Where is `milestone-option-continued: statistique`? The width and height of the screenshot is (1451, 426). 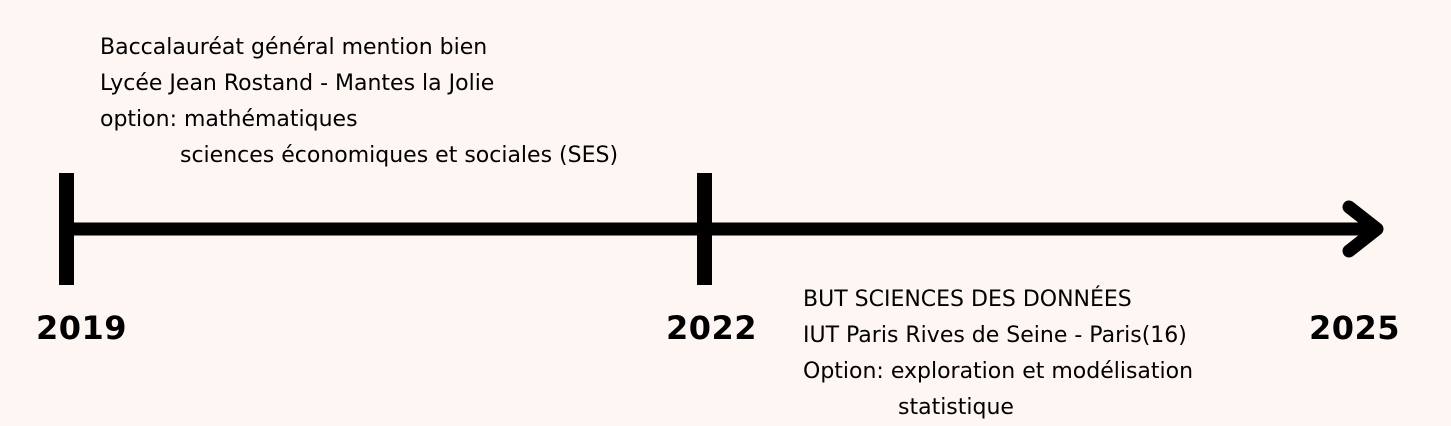 milestone-option-continued: statistique is located at coordinates (956, 407).